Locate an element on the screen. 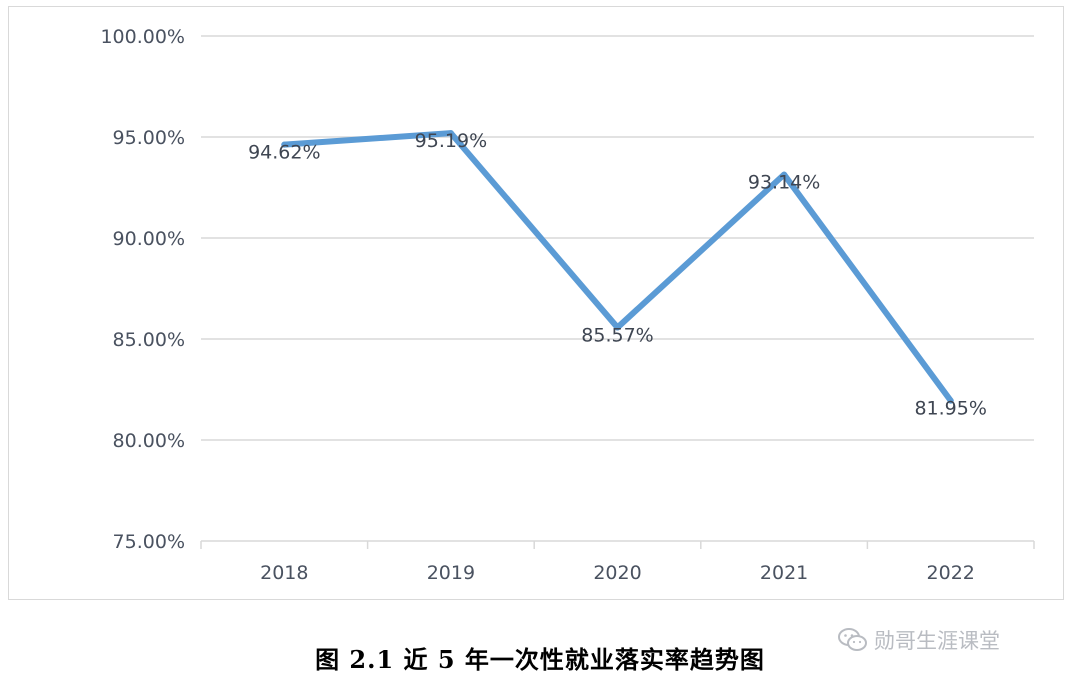  x-tick-label: 2018 is located at coordinates (284, 573).